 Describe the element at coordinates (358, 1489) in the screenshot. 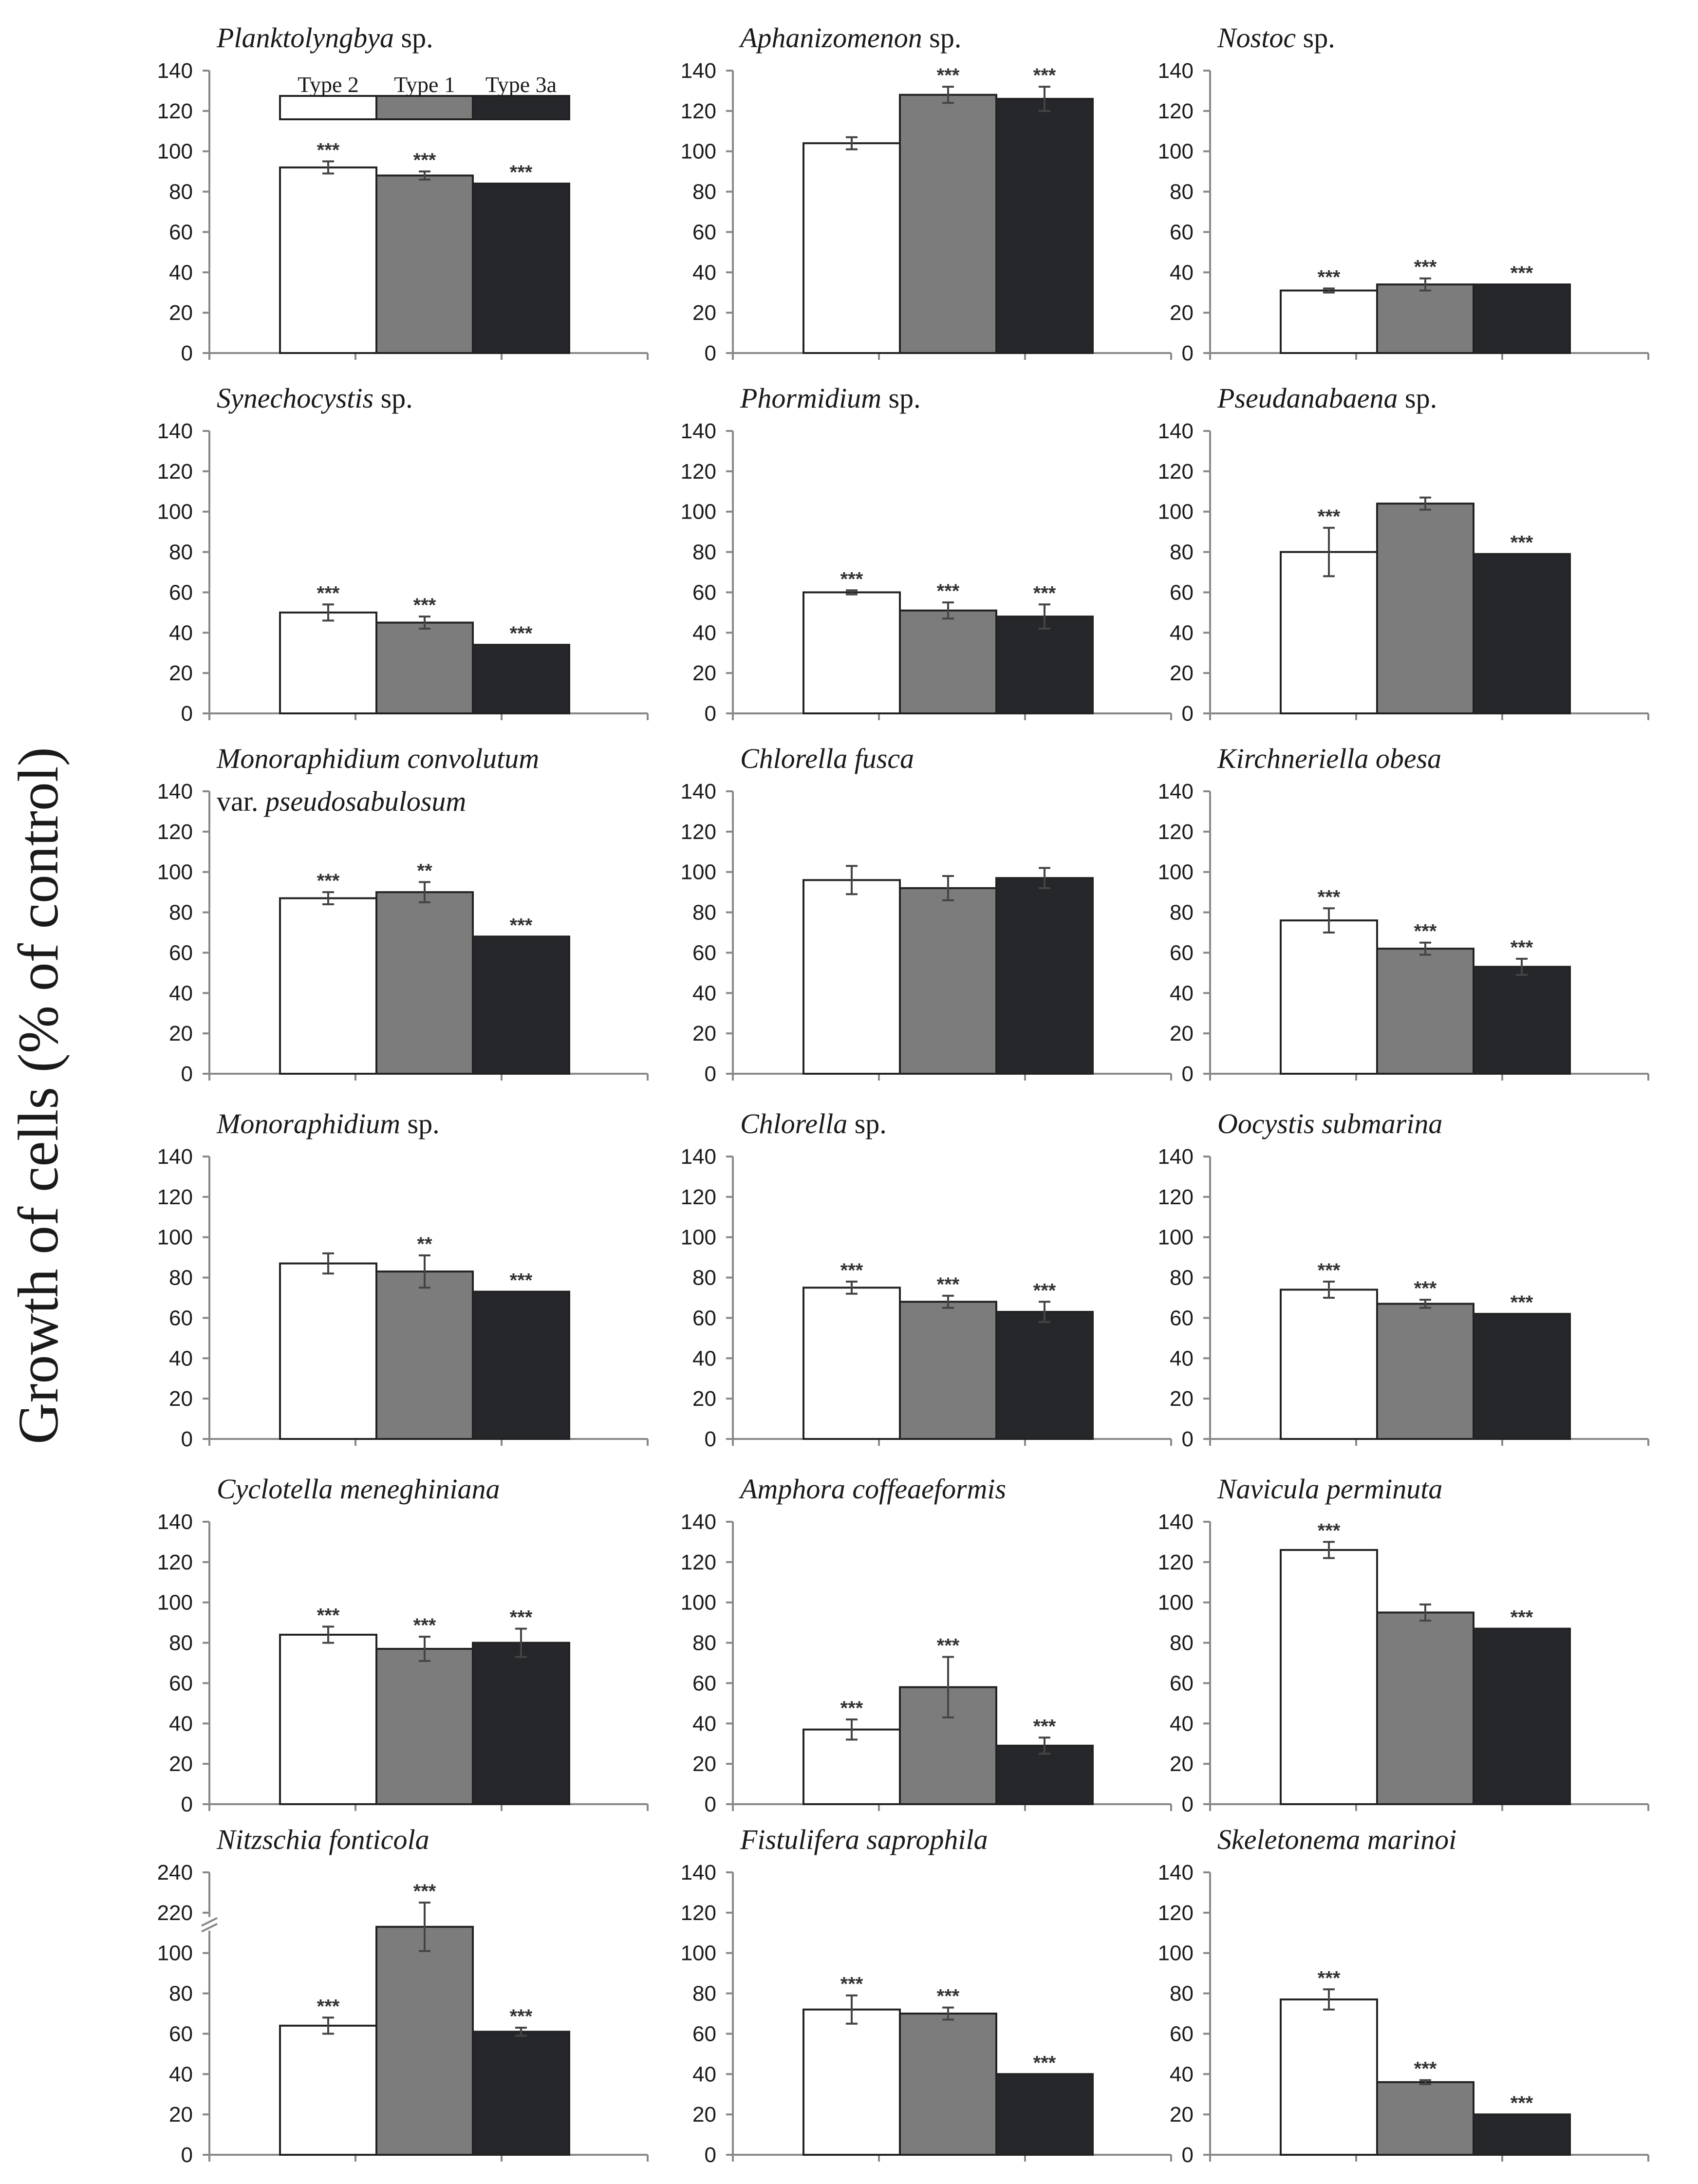

I see `panel-title-part: Cyclotella meneghiniana` at that location.